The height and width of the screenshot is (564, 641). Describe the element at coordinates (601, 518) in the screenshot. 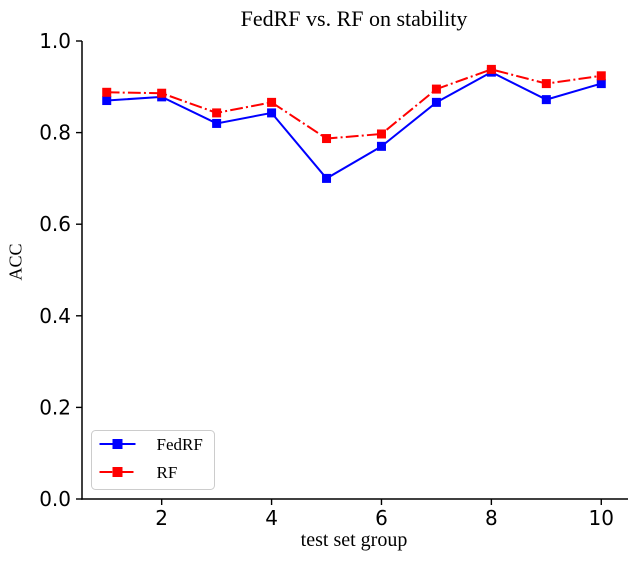

I see `x-tick-label: 10` at that location.